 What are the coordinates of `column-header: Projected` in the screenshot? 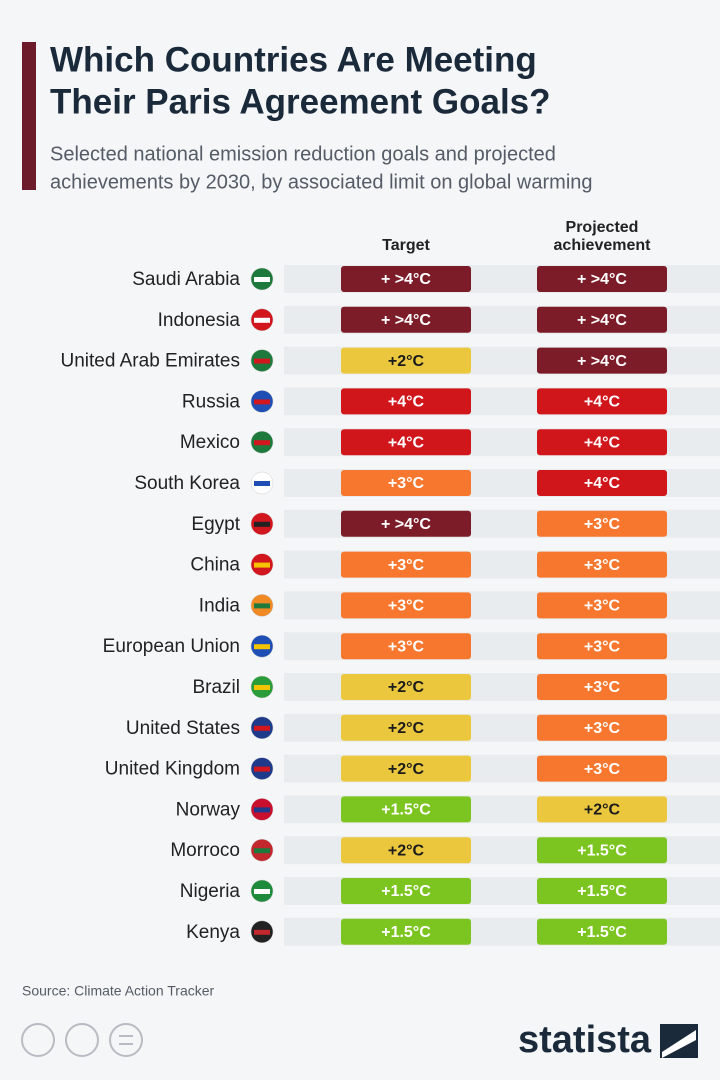 It's located at (602, 227).